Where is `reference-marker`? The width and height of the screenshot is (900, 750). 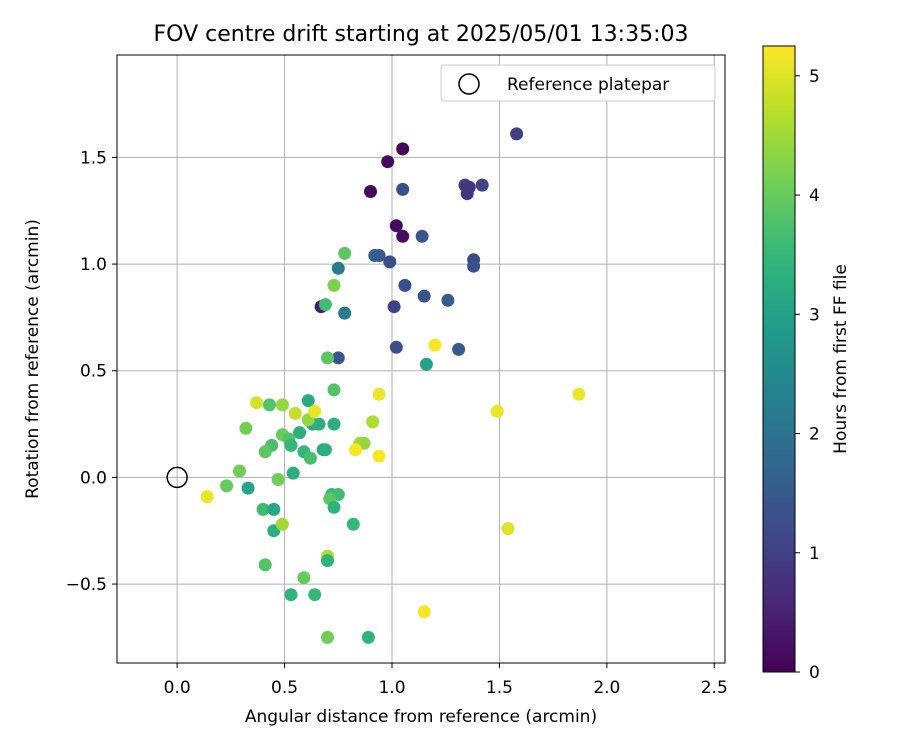
reference-marker is located at coordinates (177, 477).